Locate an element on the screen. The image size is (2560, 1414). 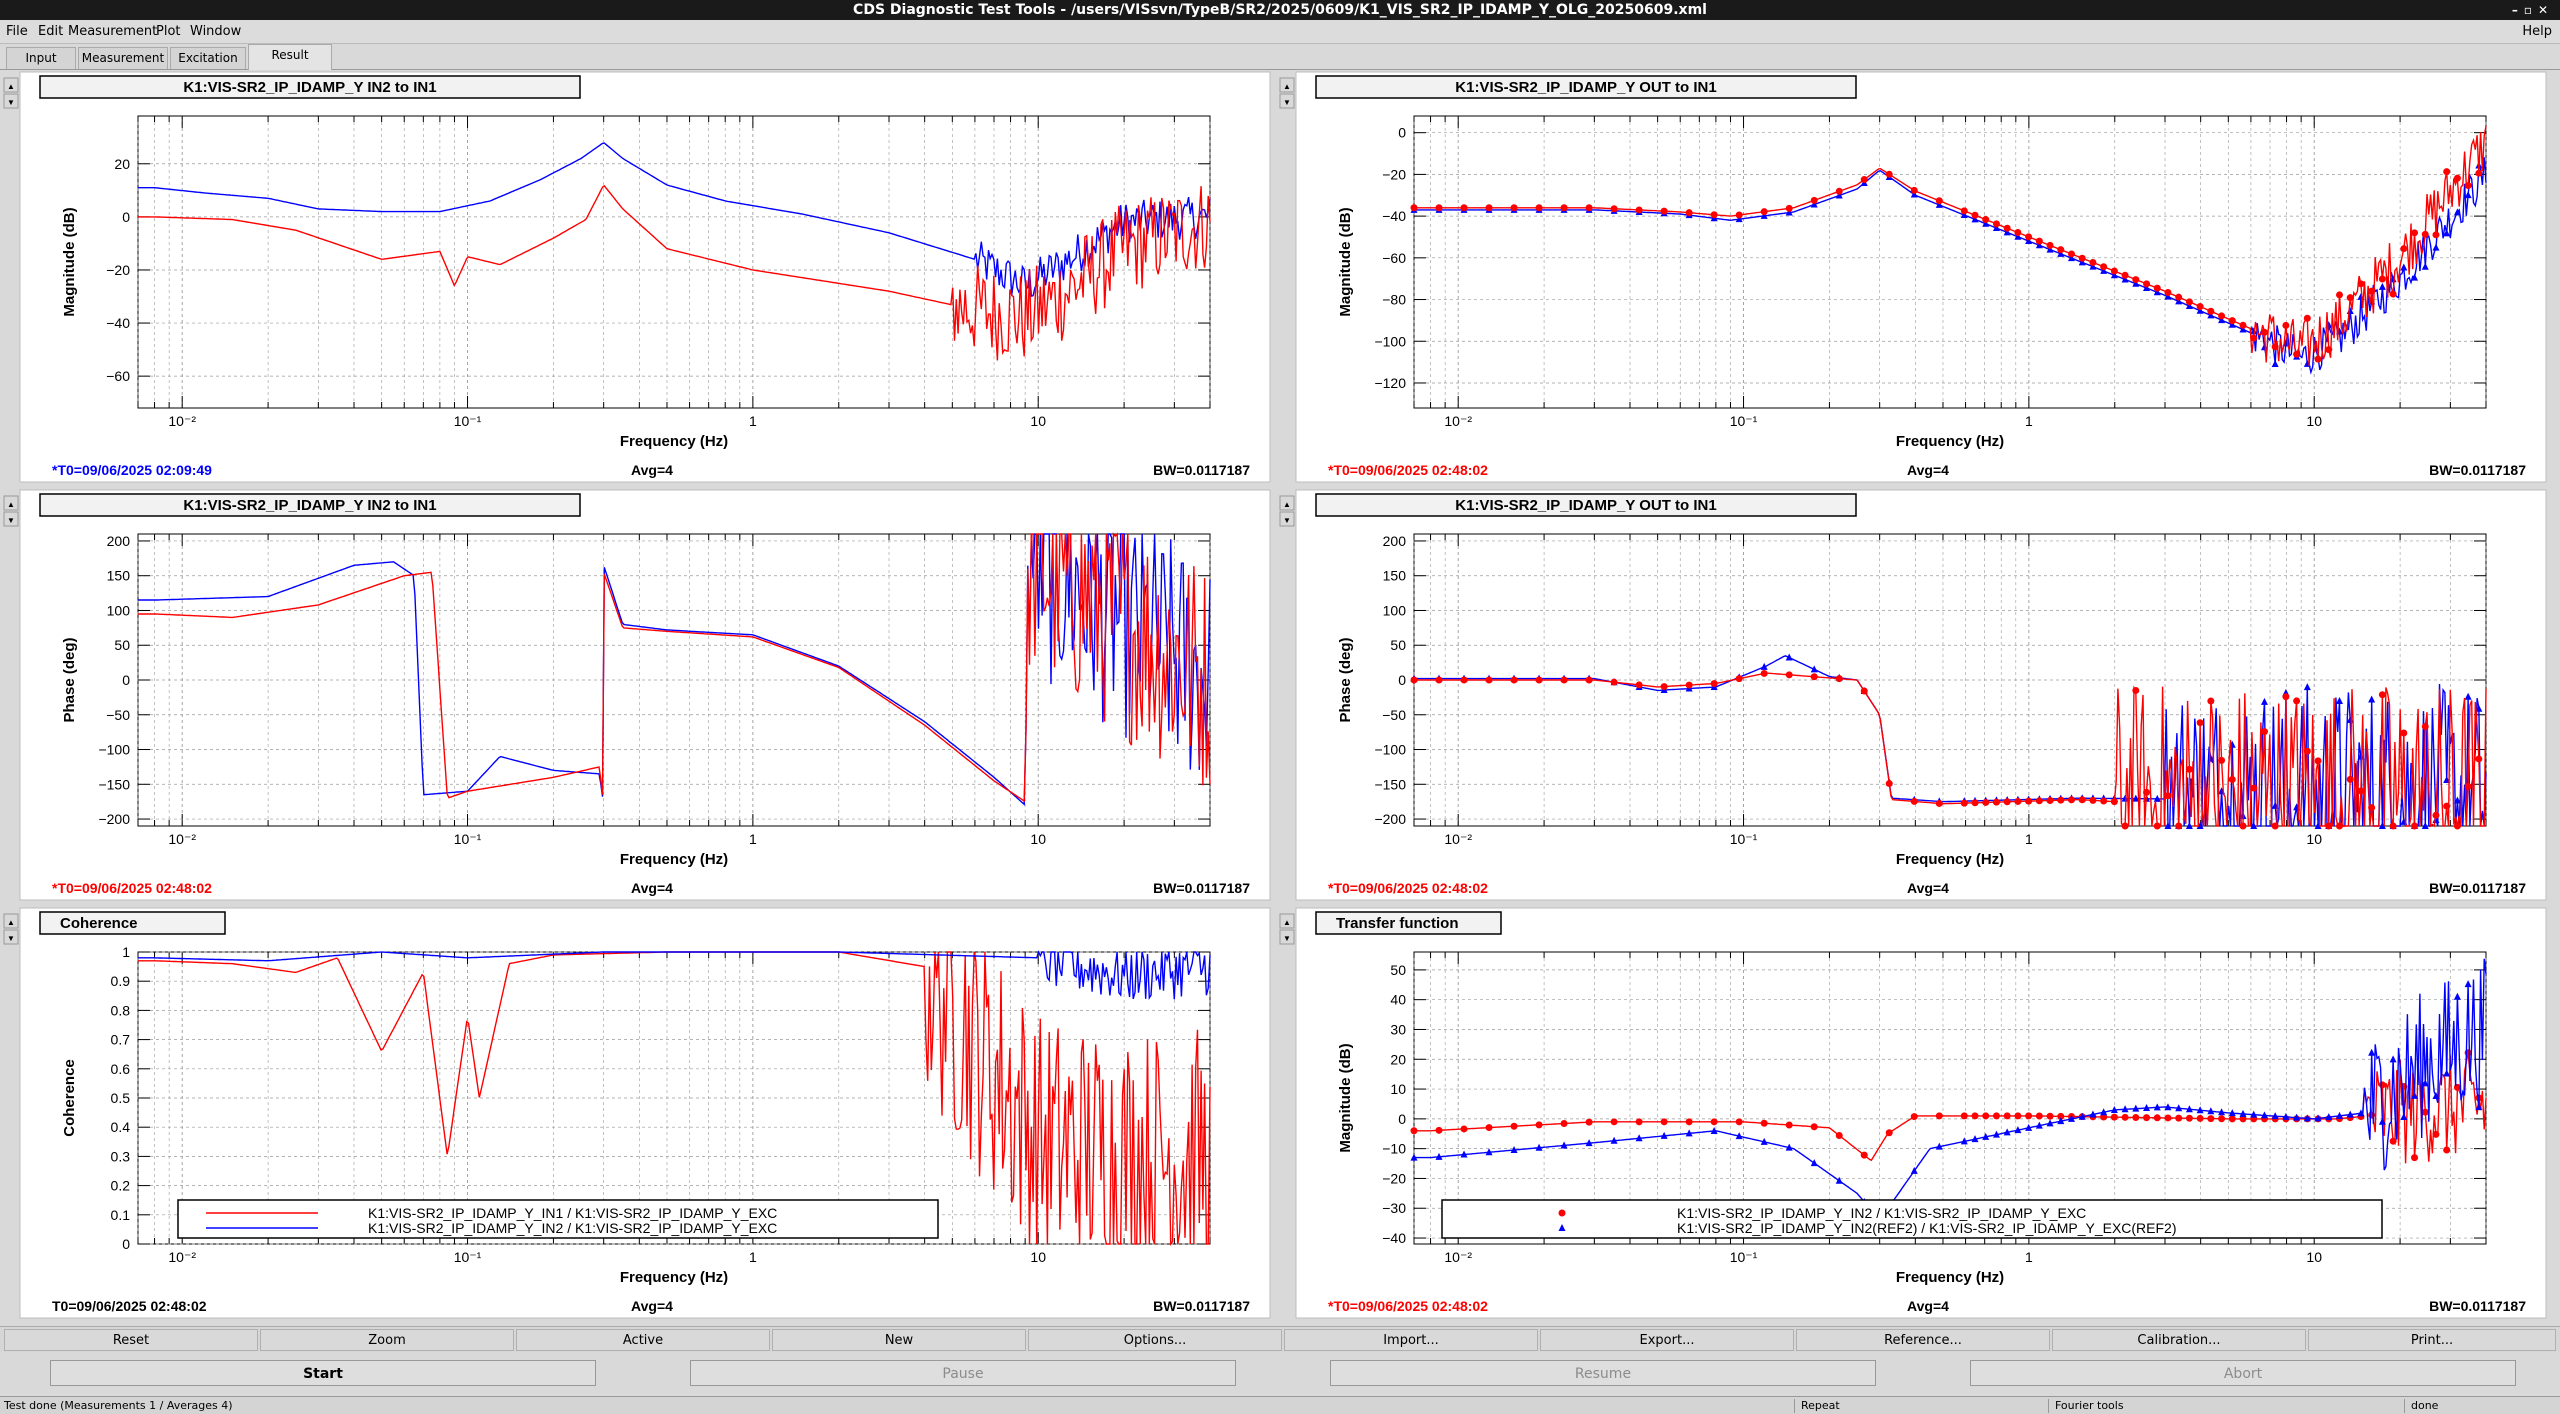
window-controls: –▫✕ is located at coordinates (2532, 10).